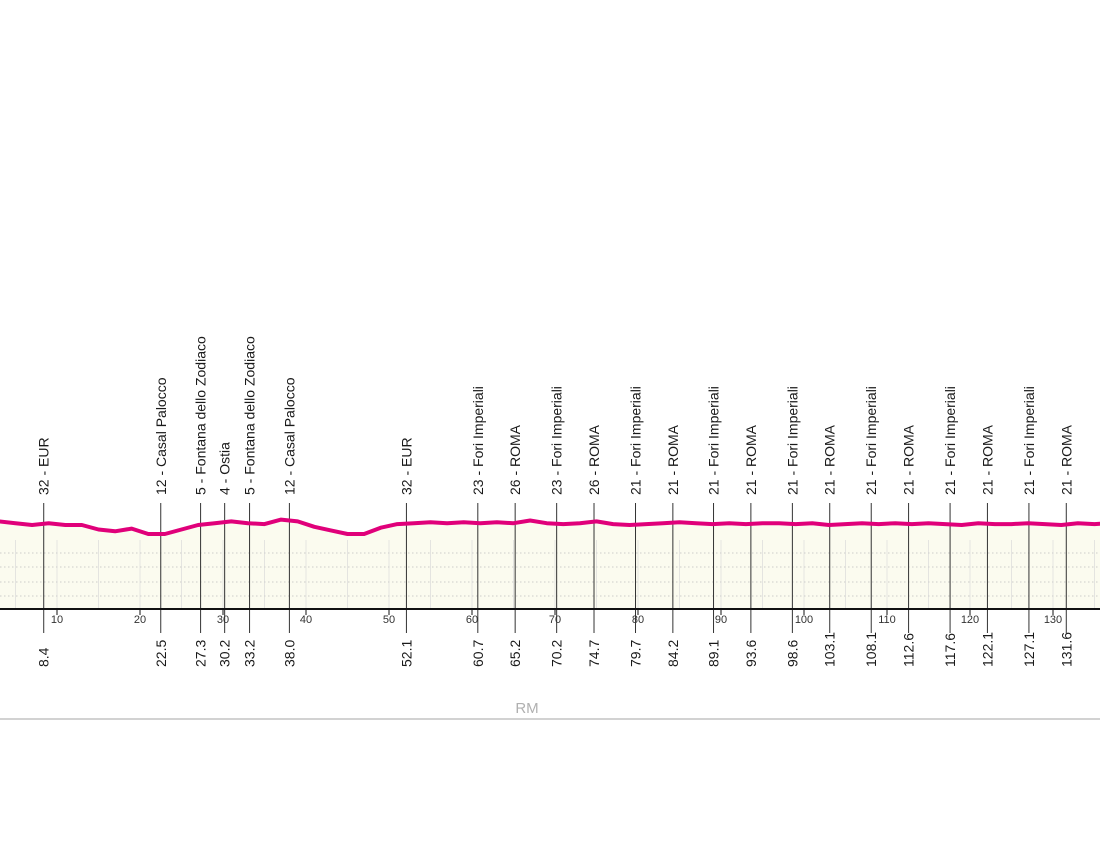  I want to click on waypoint-km-label: 84.2, so click(673, 653).